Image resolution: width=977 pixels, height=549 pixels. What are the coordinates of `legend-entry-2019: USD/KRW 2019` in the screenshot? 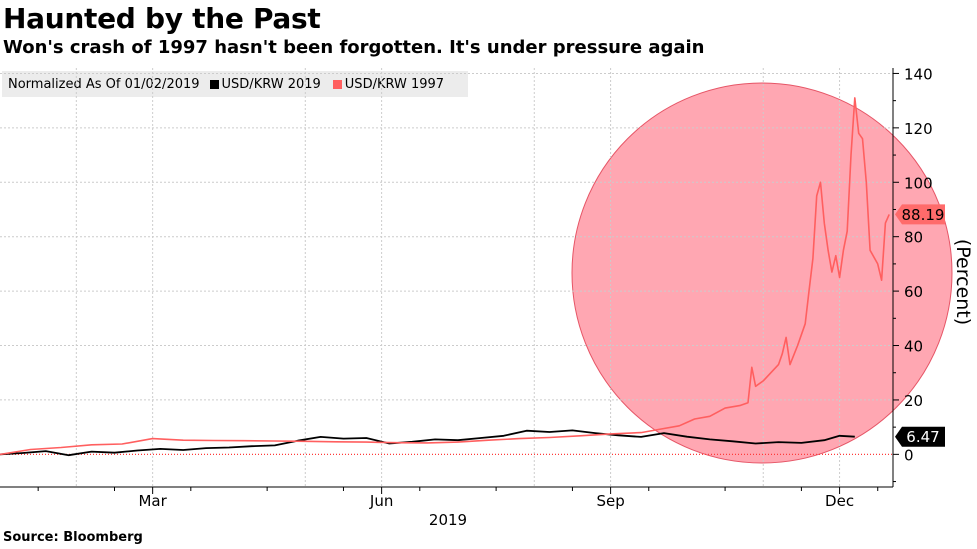 It's located at (265, 84).